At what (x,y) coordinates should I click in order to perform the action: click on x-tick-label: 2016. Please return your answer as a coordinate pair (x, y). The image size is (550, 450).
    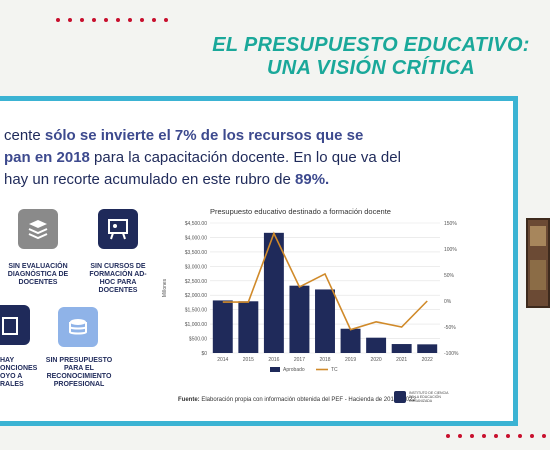
    Looking at the image, I should click on (273, 360).